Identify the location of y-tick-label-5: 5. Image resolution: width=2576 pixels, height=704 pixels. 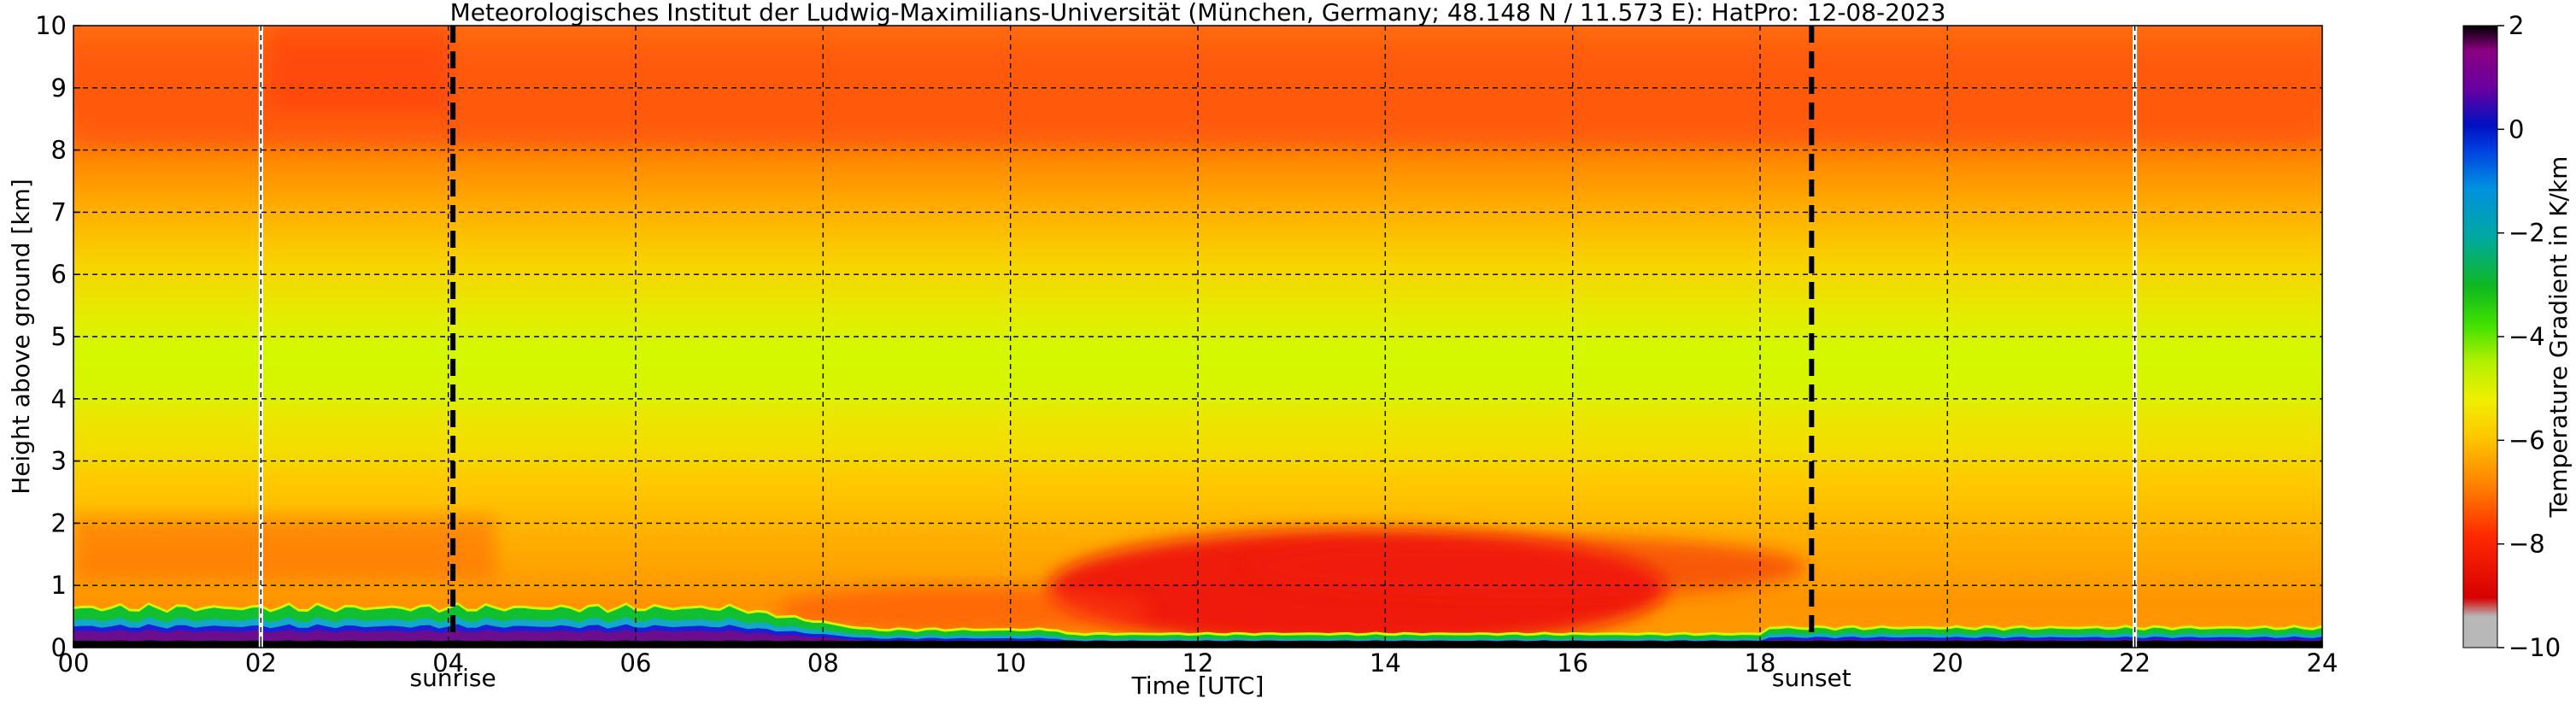
(59, 336).